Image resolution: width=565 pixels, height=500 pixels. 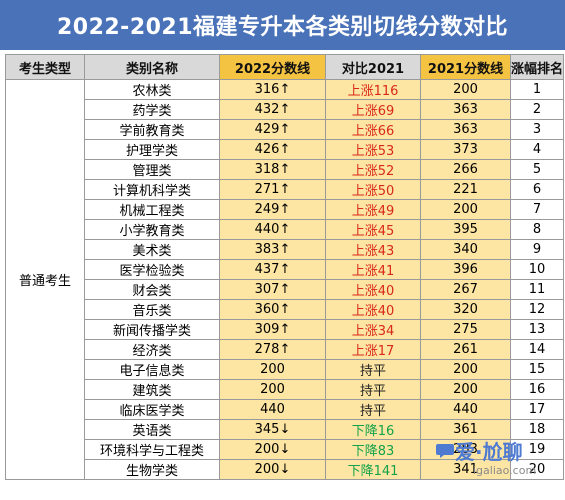 What do you see at coordinates (373, 249) in the screenshot?
I see `change-cell: 上涨43` at bounding box center [373, 249].